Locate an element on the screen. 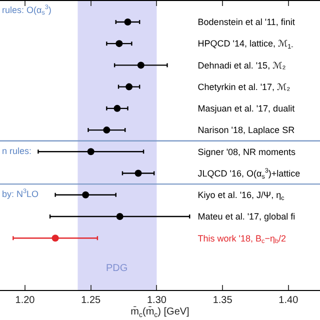 Image resolution: width=320 pixels, height=320 pixels. annotation: rules: O(α$_{s}$$^{3}$) is located at coordinates (27, 10).